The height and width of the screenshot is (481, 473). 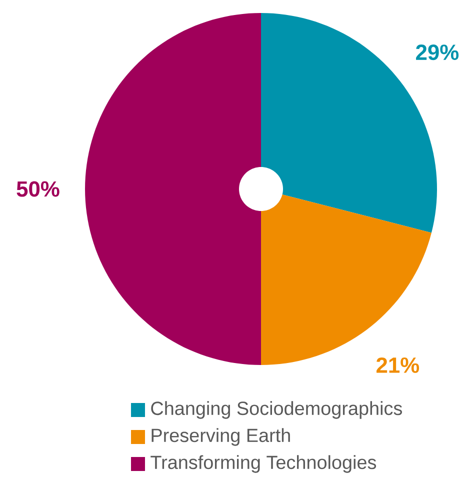 I want to click on legend-label: Transforming Technologies, so click(x=263, y=464).